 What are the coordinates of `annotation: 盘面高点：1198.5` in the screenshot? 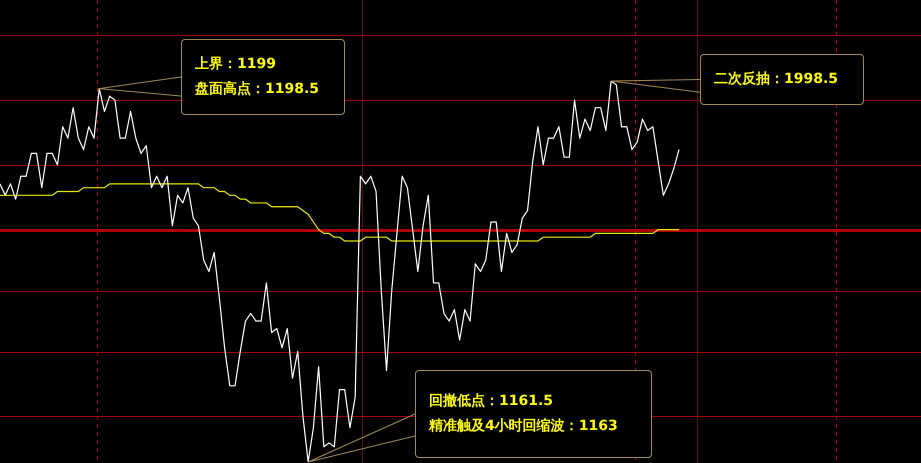 It's located at (257, 89).